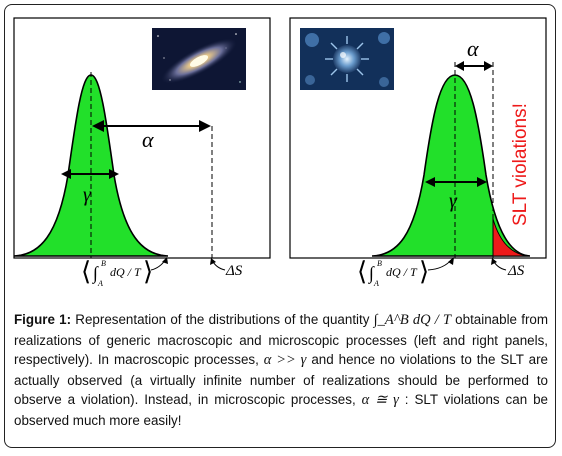  What do you see at coordinates (520, 164) in the screenshot?
I see `slt-violations-label: SLT violations!` at bounding box center [520, 164].